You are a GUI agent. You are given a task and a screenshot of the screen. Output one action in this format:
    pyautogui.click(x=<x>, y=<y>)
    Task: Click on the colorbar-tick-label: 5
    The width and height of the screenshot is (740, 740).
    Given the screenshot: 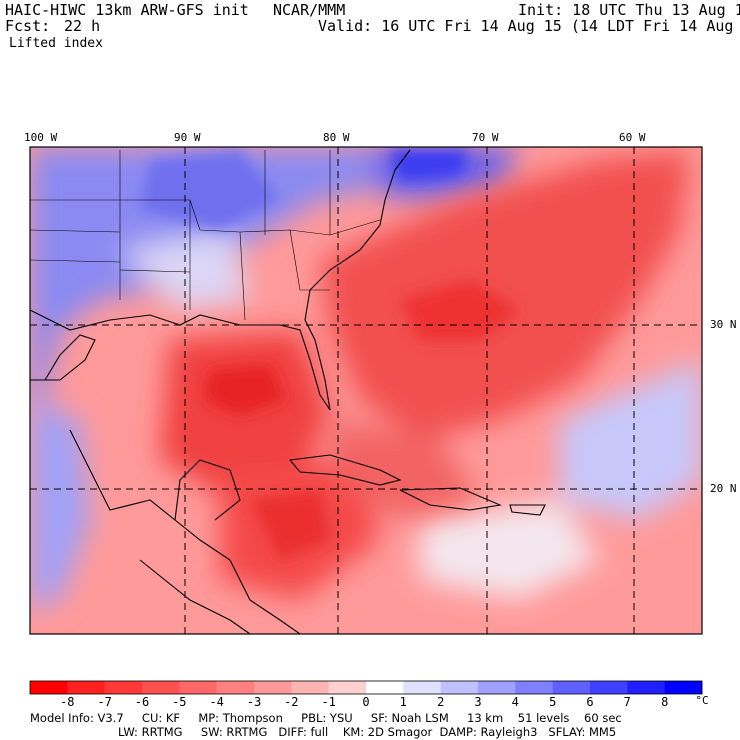 What is the action you would take?
    pyautogui.click(x=553, y=702)
    